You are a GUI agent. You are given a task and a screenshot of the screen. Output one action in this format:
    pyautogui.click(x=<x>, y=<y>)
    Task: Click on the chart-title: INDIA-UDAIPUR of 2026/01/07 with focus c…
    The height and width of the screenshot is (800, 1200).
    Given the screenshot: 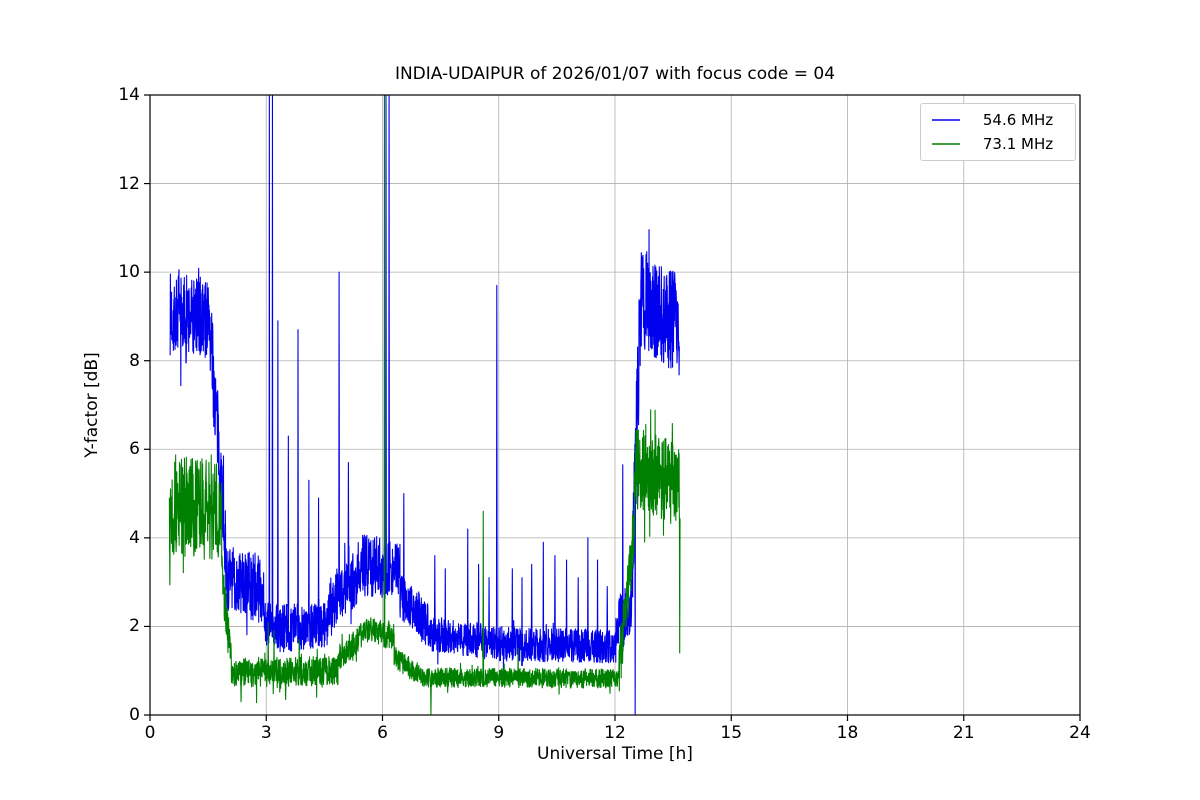 What is the action you would take?
    pyautogui.click(x=615, y=74)
    